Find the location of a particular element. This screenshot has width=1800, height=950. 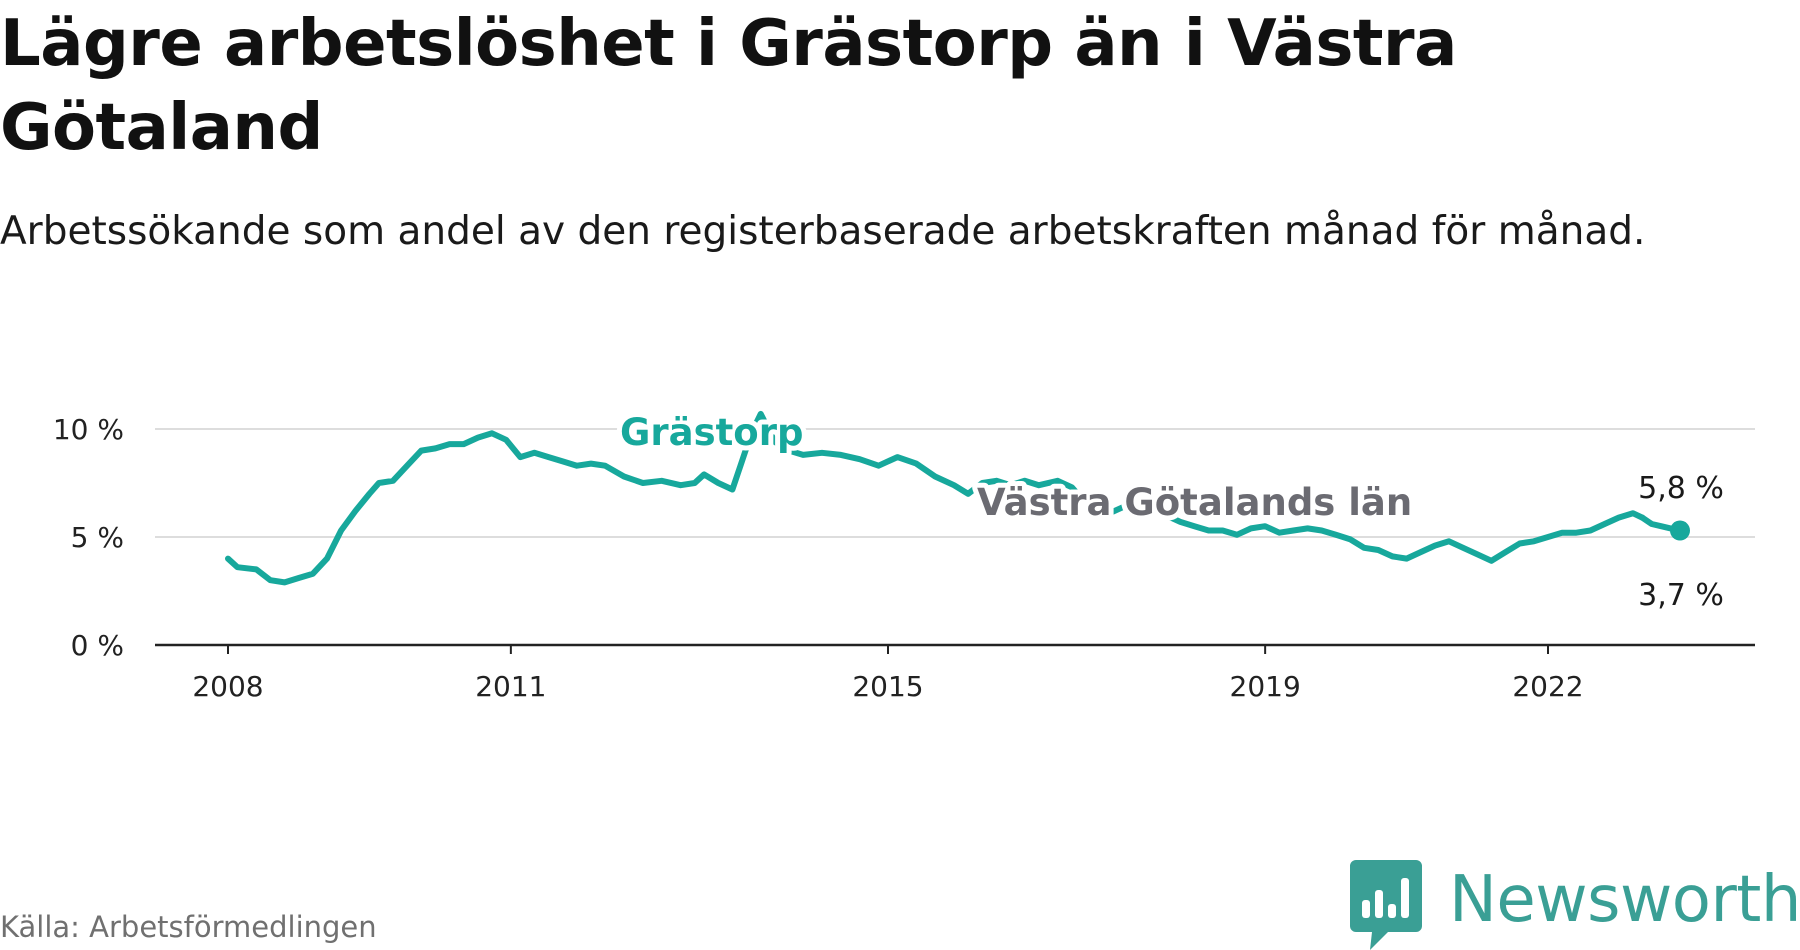

x-tick-label: 2008 is located at coordinates (227, 686).